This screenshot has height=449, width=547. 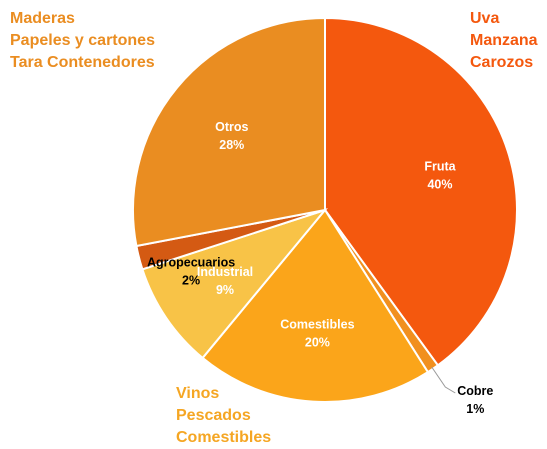 What do you see at coordinates (475, 409) in the screenshot?
I see `slice-percent-cobre: 1%` at bounding box center [475, 409].